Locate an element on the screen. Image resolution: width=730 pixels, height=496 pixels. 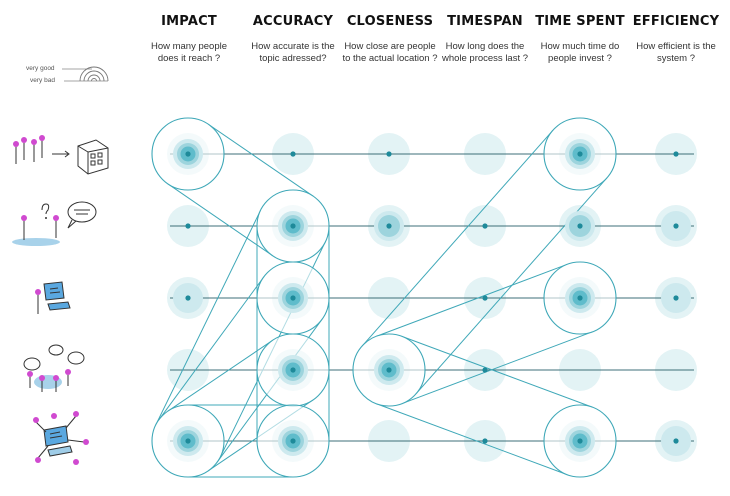
column-question: How many people does it reach ? is located at coordinates (189, 52).